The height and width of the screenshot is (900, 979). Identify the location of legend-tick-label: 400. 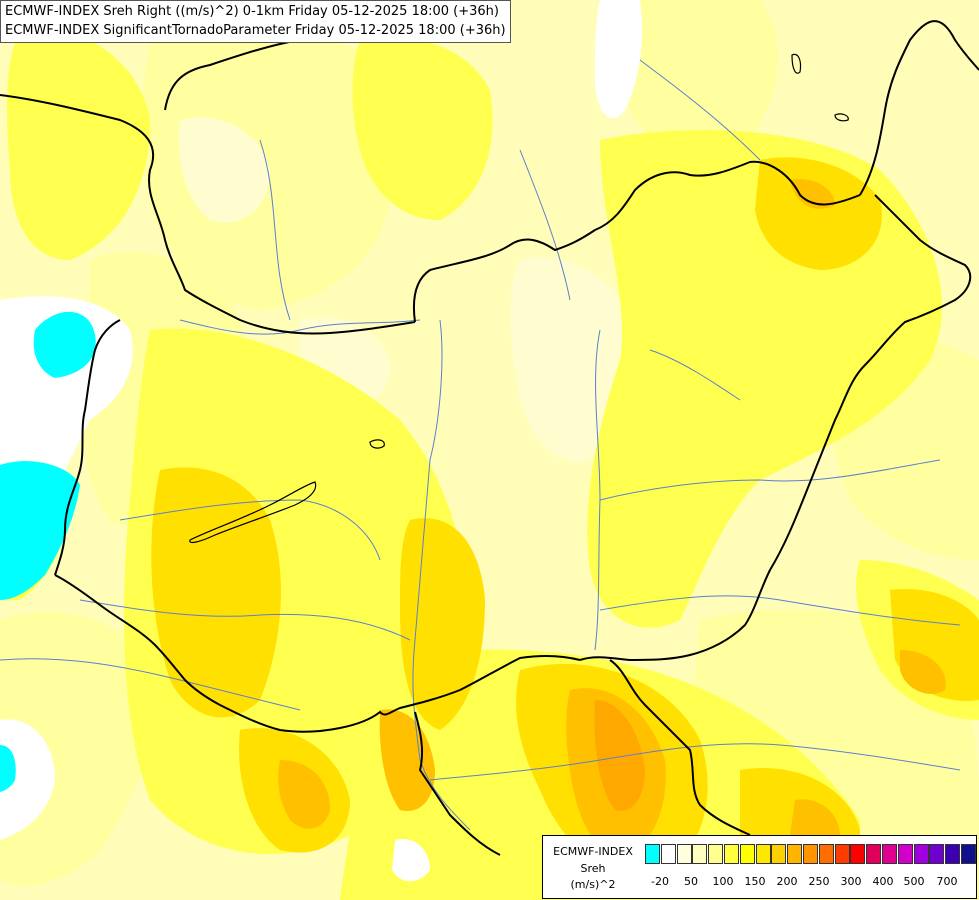
(883, 881).